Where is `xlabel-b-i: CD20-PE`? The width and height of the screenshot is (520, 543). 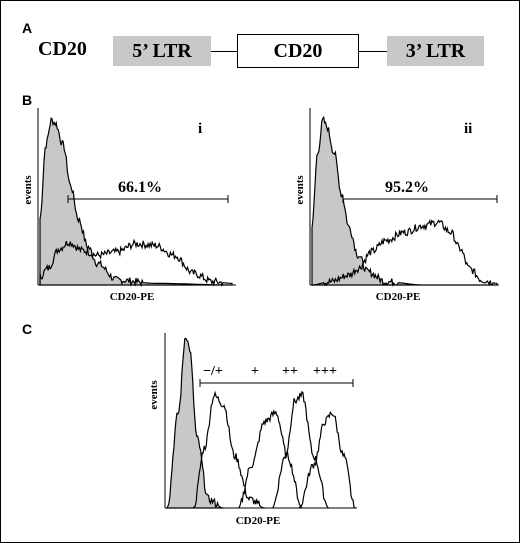 xlabel-b-i: CD20-PE is located at coordinates (132, 297).